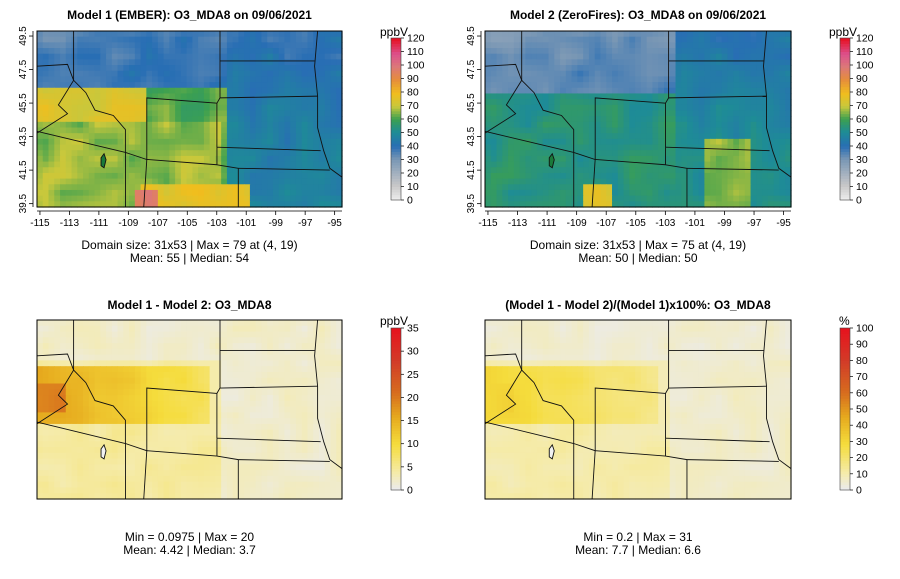 Image resolution: width=900 pixels, height=579 pixels. I want to click on x-tick-label: -101, so click(695, 223).